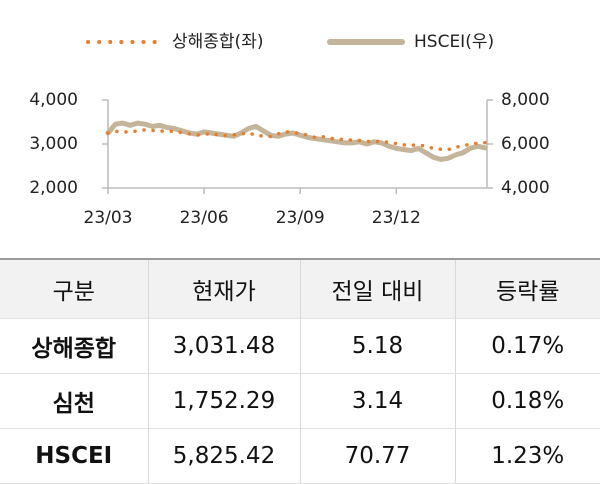  Describe the element at coordinates (527, 401) in the screenshot. I see `table-cell: 0.18%` at that location.